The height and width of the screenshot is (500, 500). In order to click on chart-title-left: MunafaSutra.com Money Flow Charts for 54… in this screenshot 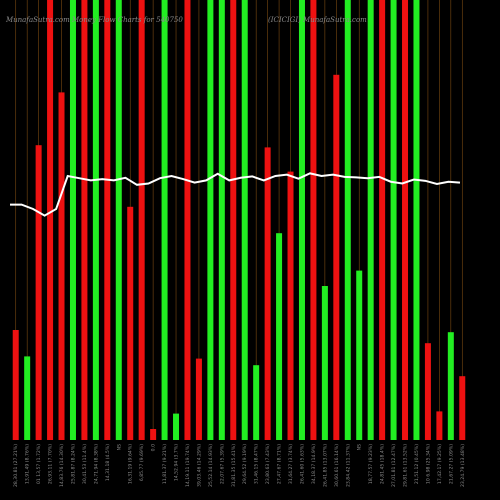, I will do `click(94, 20)`.